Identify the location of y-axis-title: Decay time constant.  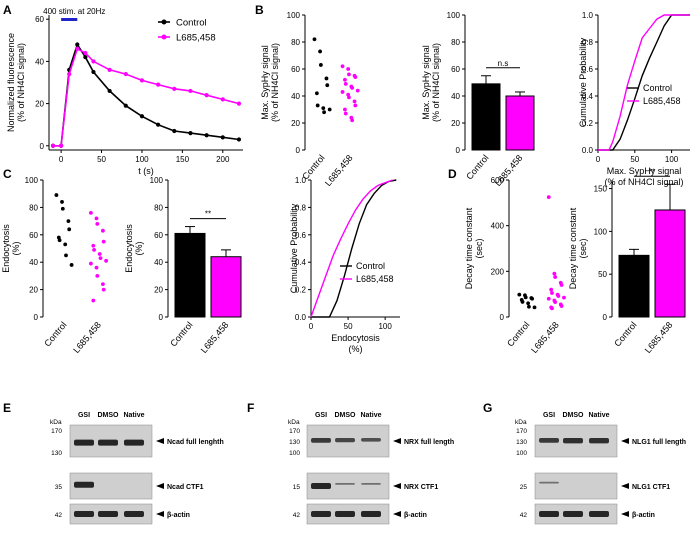
(573, 248).